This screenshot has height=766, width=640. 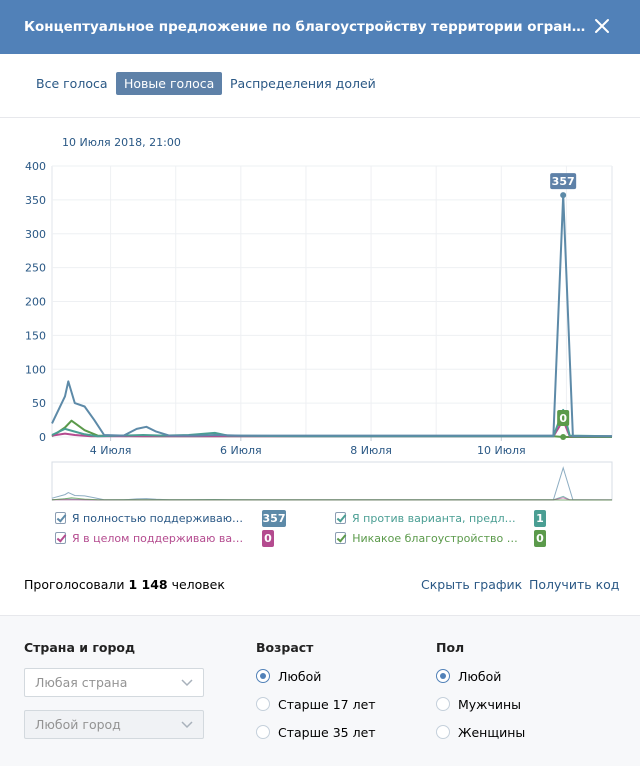 What do you see at coordinates (308, 447) in the screenshot?
I see `chart-x-axis: 4 Июля 6 Июля 8 Июля 10 Июля` at bounding box center [308, 447].